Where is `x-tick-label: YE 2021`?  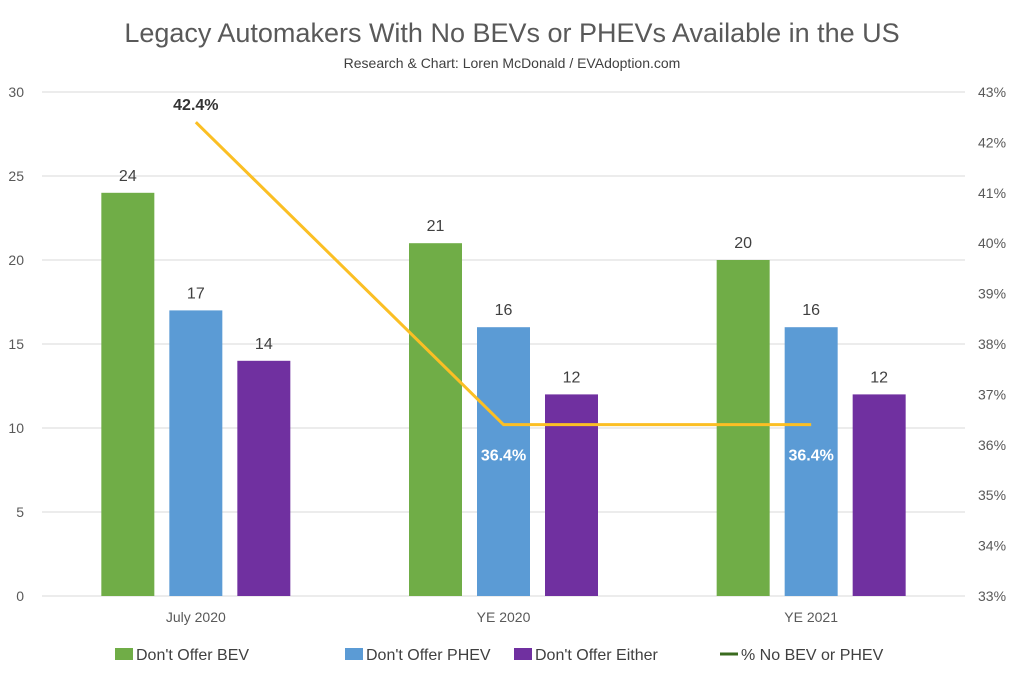 x-tick-label: YE 2021 is located at coordinates (811, 617).